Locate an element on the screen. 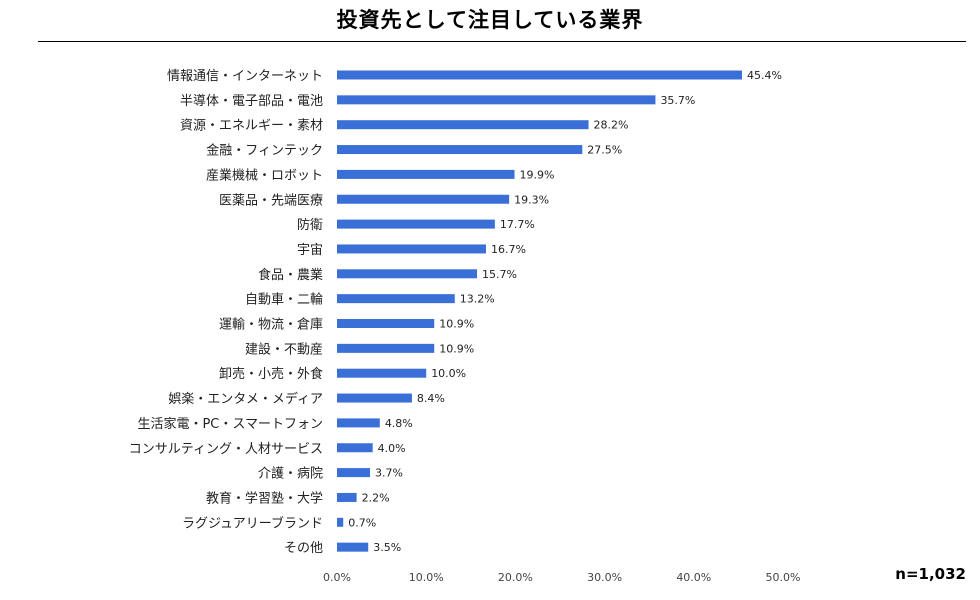 This screenshot has width=980, height=600. data-label: 10.0% is located at coordinates (448, 373).